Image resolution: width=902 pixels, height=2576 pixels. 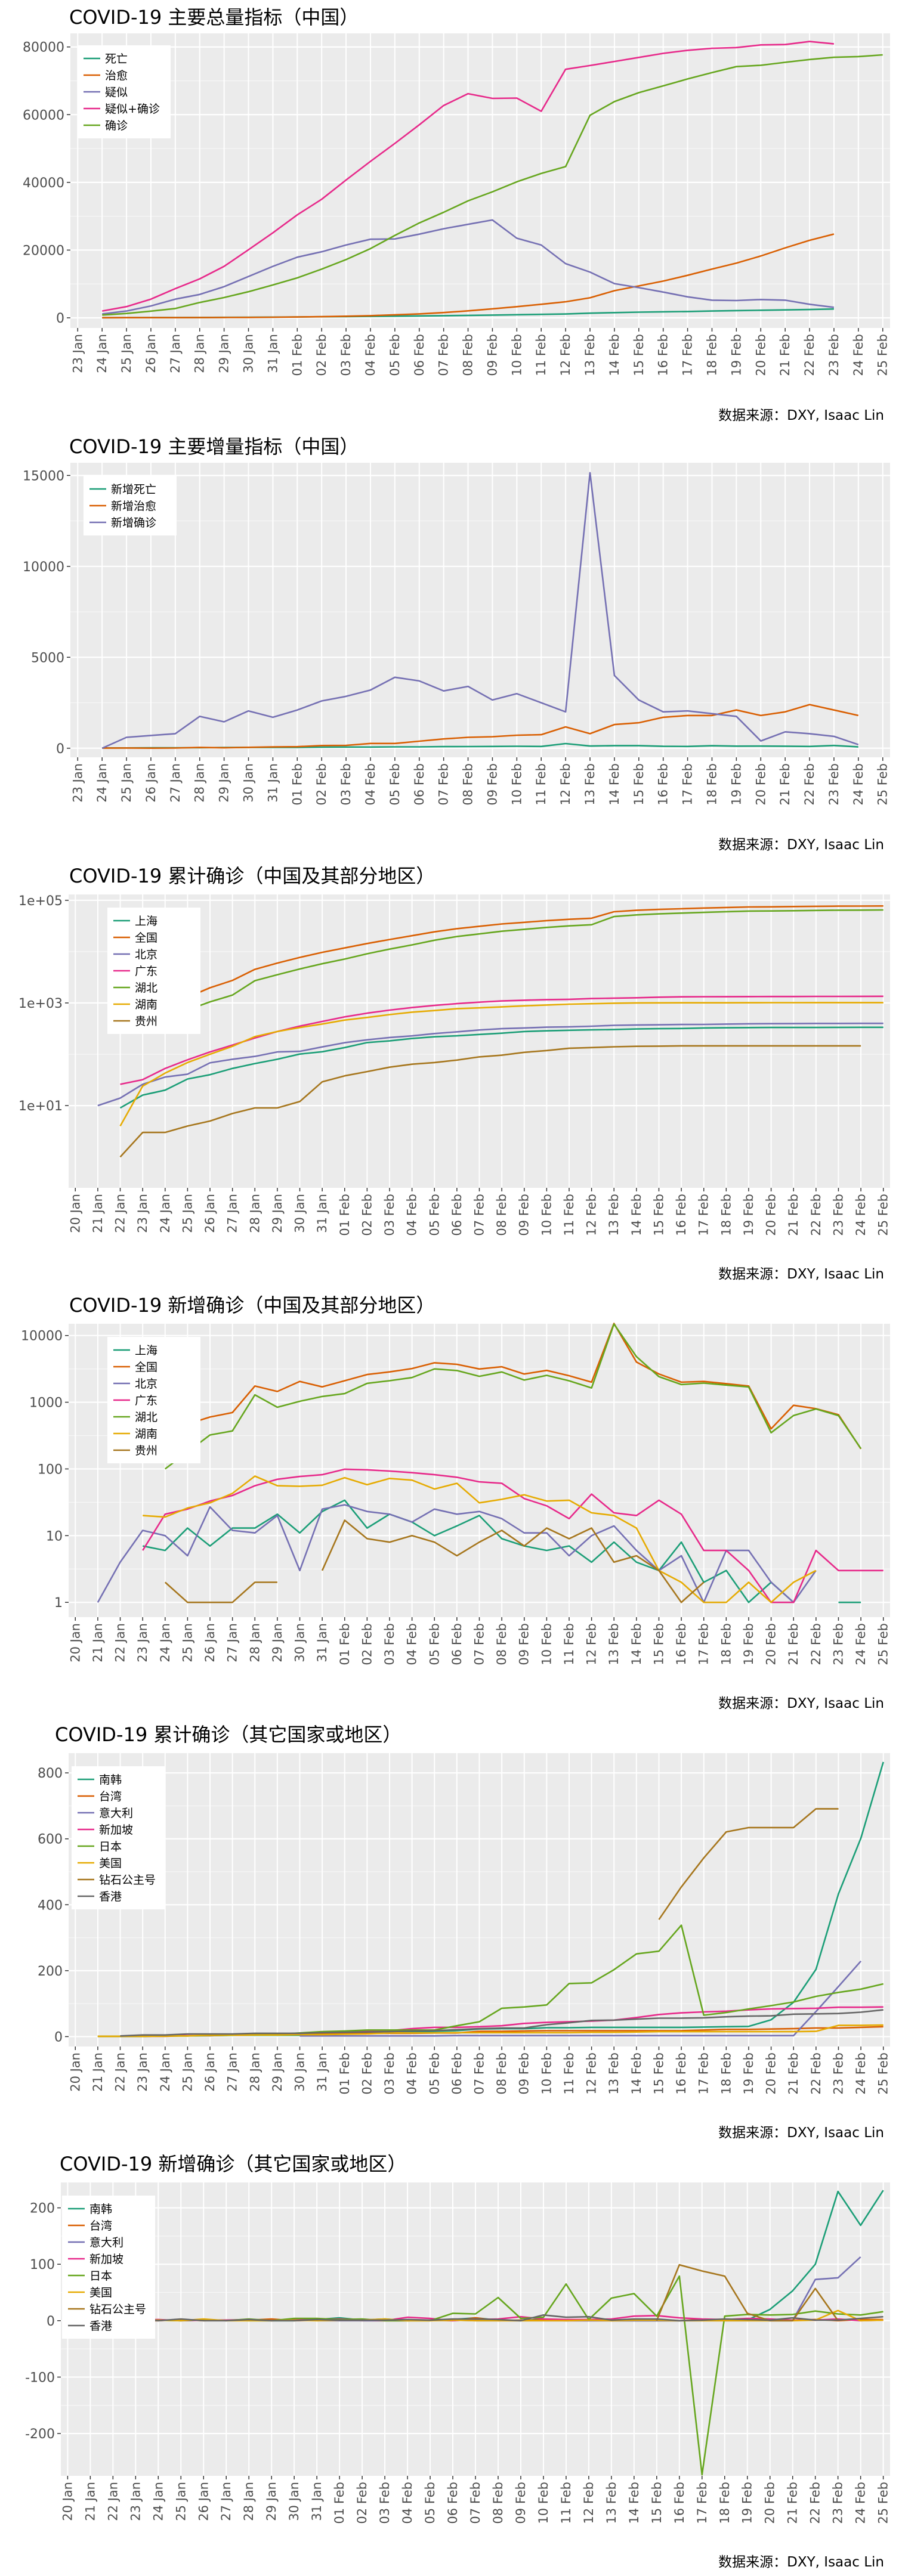 What do you see at coordinates (146, 1350) in the screenshot?
I see `legend-label: 上海` at bounding box center [146, 1350].